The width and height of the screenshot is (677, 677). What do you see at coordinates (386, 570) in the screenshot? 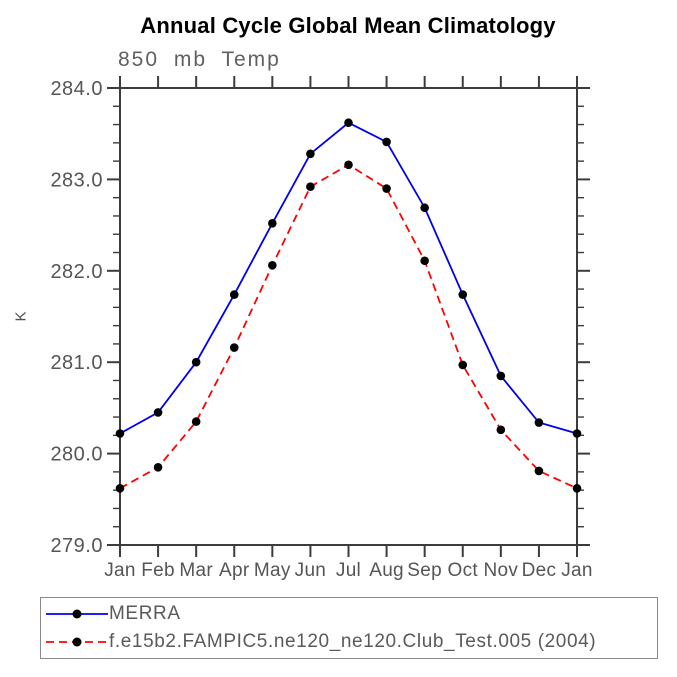
I see `x-tick-label: Aug` at bounding box center [386, 570].